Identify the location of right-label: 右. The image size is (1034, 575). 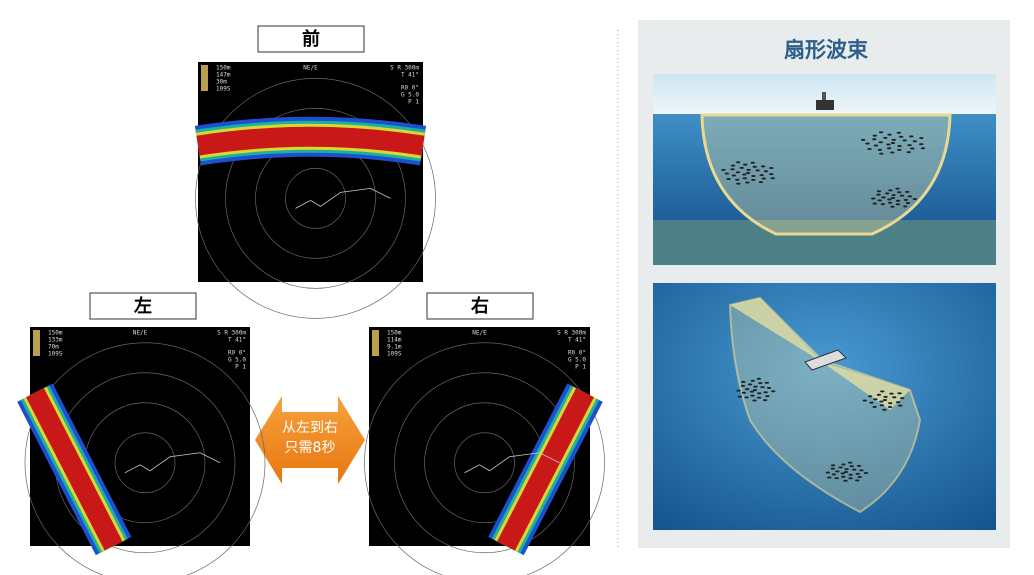
(480, 306).